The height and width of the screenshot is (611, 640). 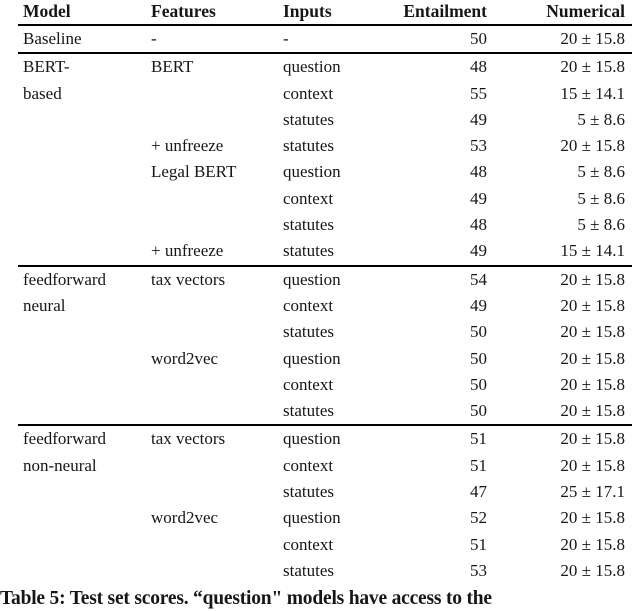 I want to click on model-name-line: based, so click(x=42, y=93).